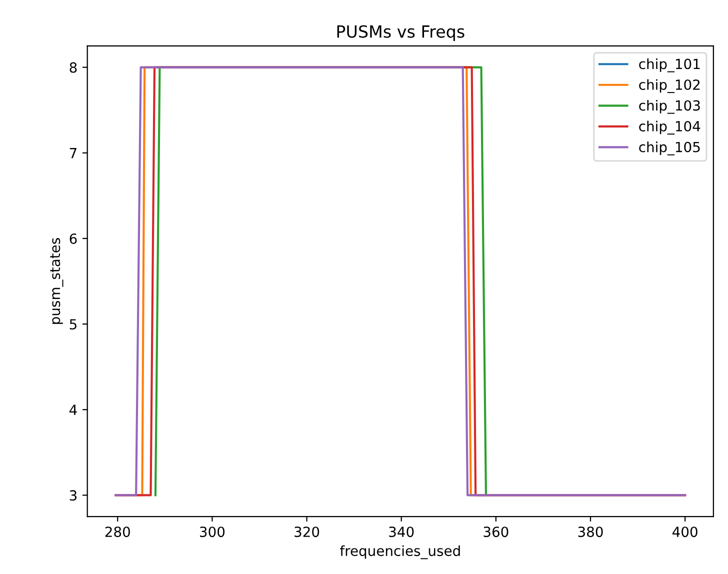 The height and width of the screenshot is (574, 728). What do you see at coordinates (117, 532) in the screenshot?
I see `x-tick-label: 280` at bounding box center [117, 532].